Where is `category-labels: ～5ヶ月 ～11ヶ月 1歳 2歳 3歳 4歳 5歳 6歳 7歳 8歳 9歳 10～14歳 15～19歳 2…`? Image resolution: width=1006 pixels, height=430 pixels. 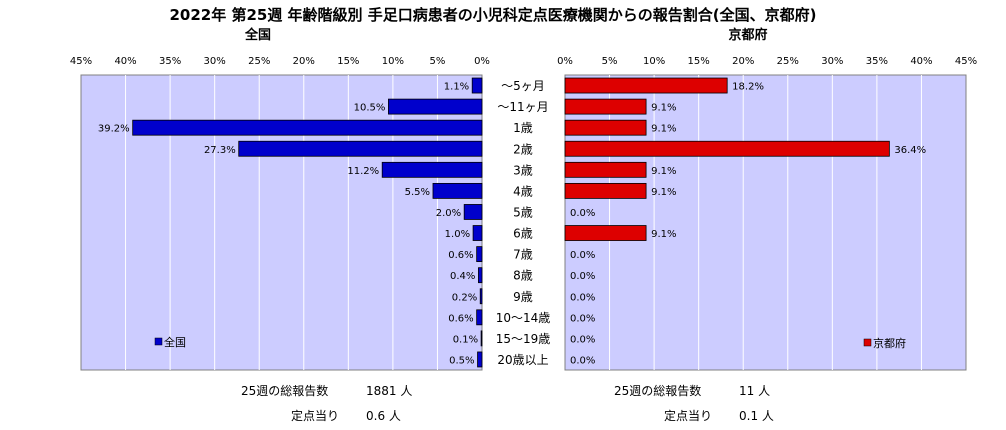 category-labels: ～5ヶ月 ～11ヶ月 1歳 2歳 3歳 4歳 5歳 6歳 7歳 8歳 9歳 10～14歳 15～19歳 2… is located at coordinates (523, 223).